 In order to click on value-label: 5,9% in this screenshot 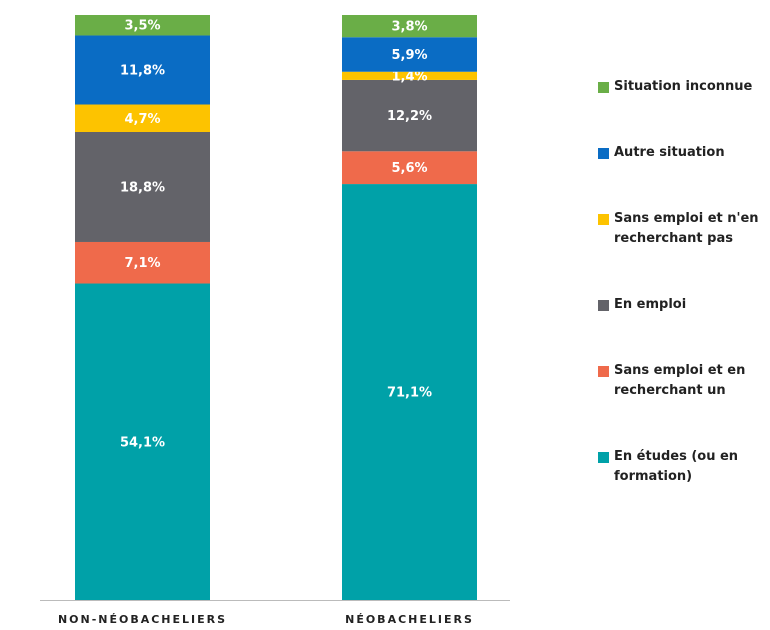, I will do `click(409, 55)`.